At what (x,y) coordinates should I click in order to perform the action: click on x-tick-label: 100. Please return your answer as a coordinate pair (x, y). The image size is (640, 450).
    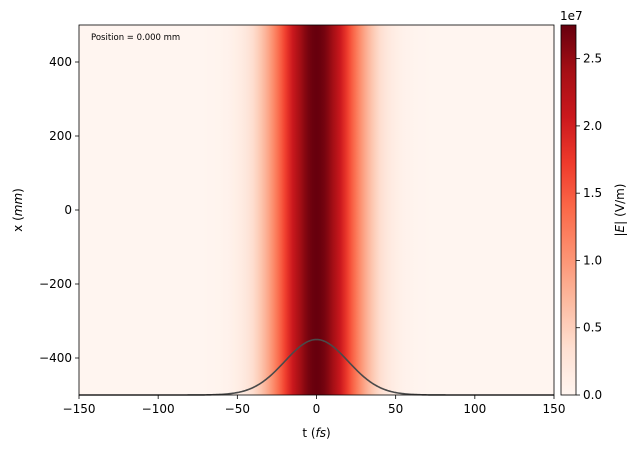
    Looking at the image, I should click on (474, 409).